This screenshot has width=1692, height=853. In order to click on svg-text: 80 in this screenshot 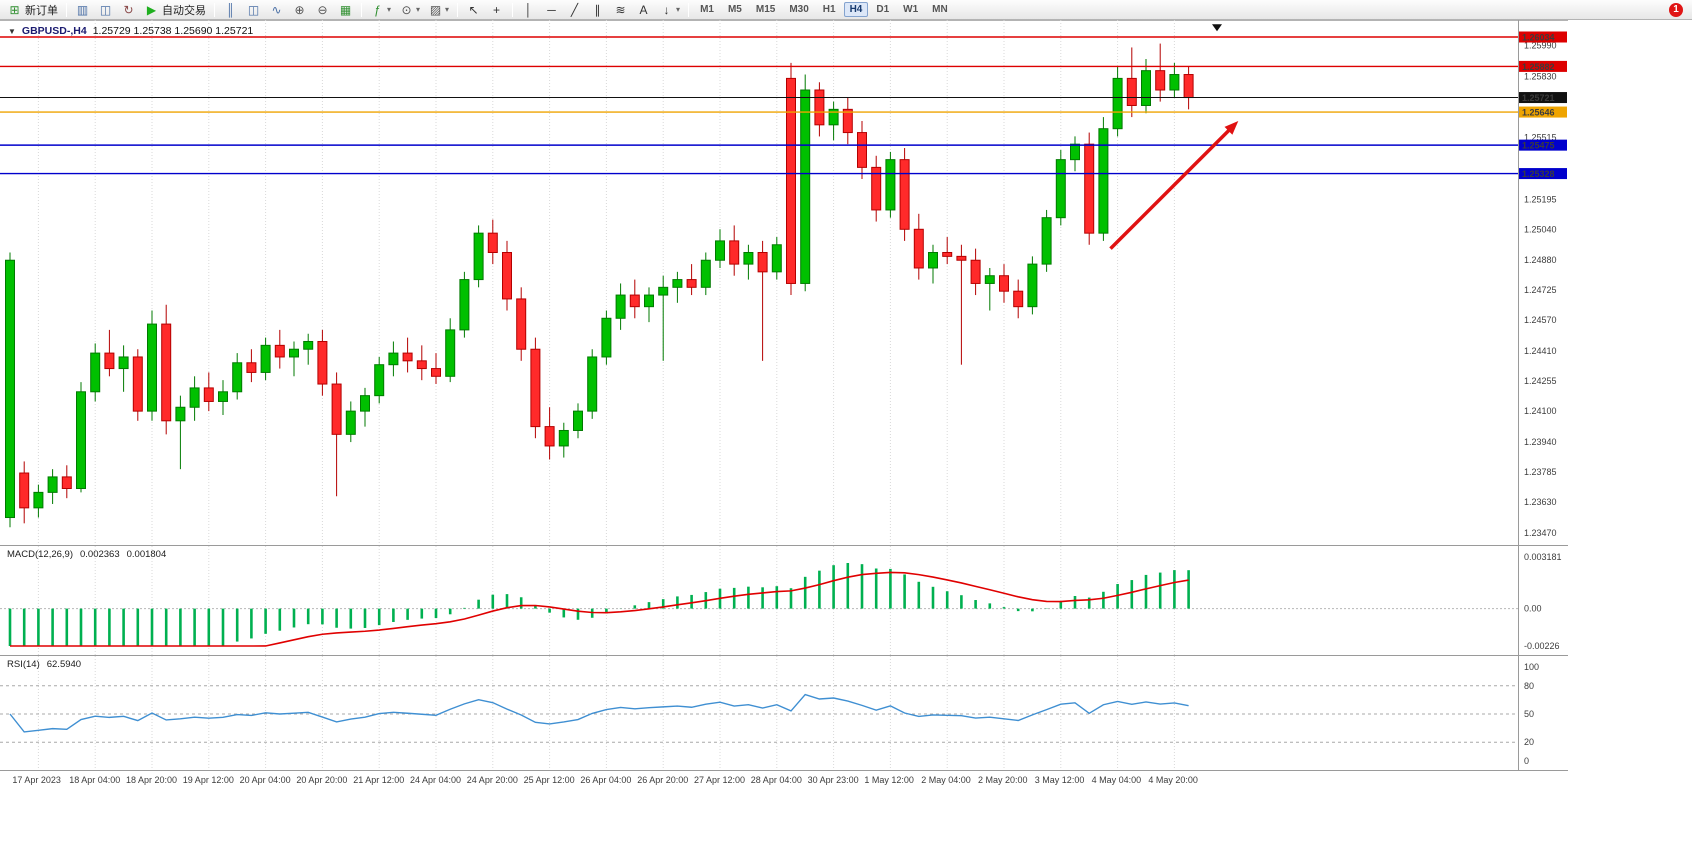, I will do `click(1529, 686)`.